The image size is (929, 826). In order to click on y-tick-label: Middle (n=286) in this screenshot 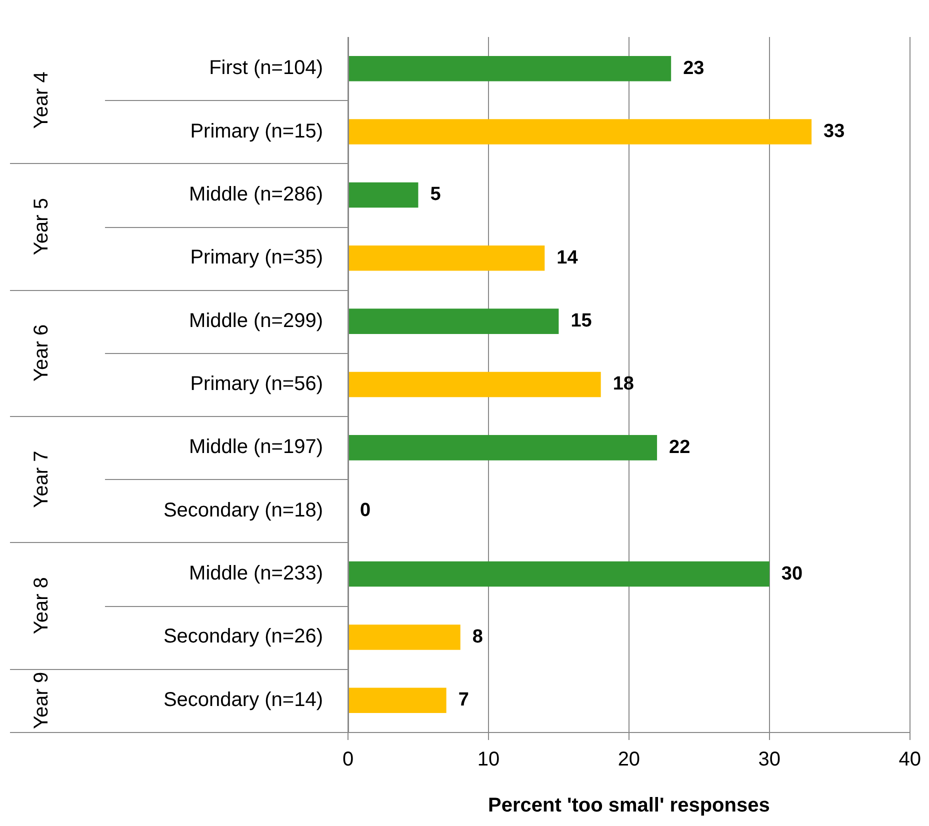, I will do `click(256, 194)`.